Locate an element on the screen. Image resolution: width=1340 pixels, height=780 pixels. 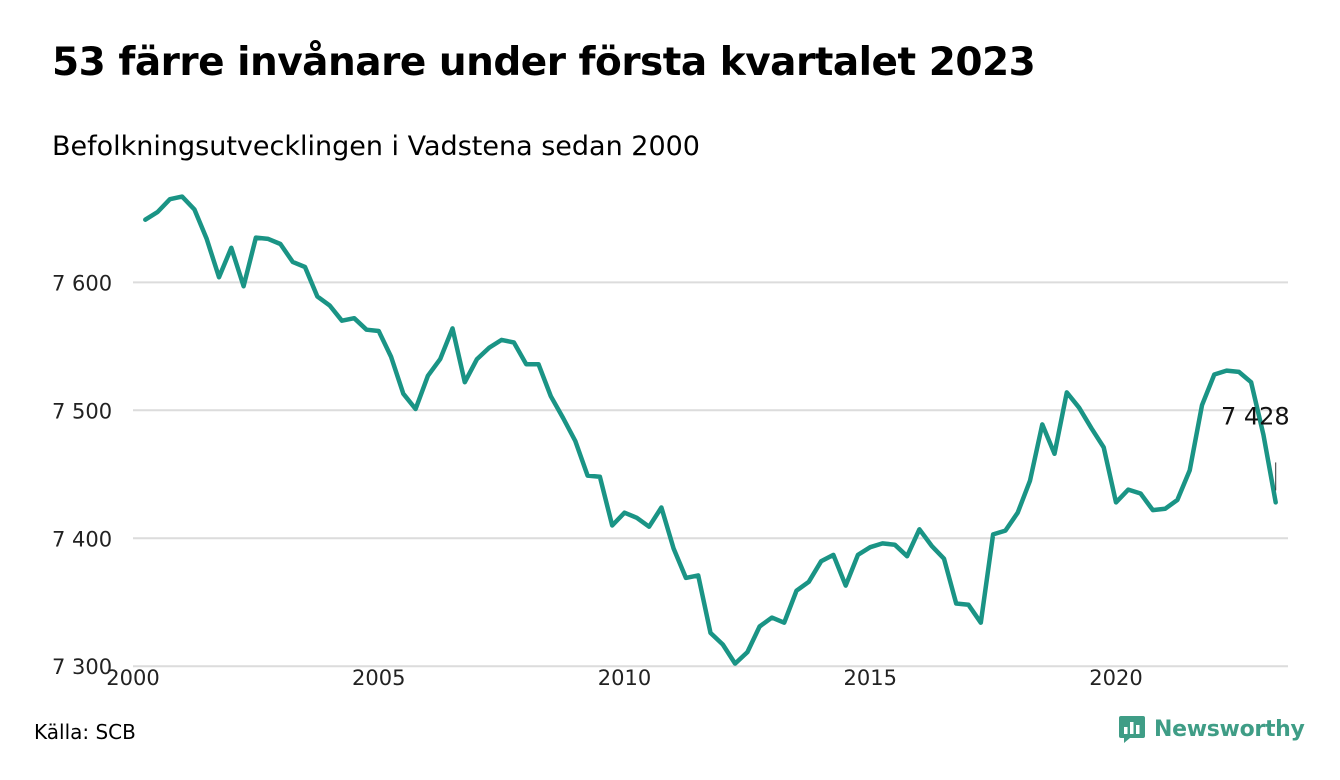
x-axis-tick-labels: 2000 2005 2010 2015 2020 is located at coordinates (624, 678).